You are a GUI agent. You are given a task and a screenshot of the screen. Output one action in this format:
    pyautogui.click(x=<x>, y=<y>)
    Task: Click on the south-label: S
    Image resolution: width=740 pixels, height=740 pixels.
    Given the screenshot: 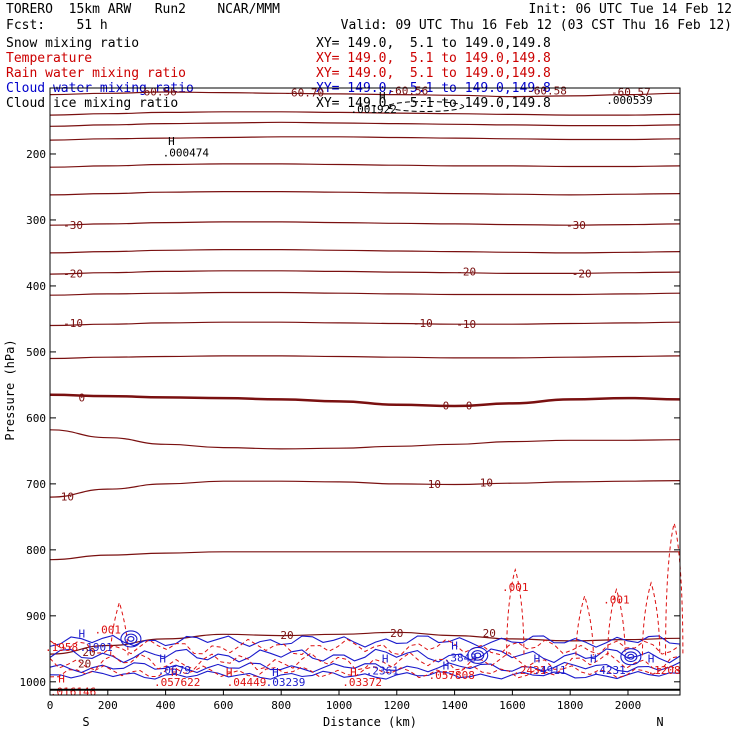 What is the action you would take?
    pyautogui.click(x=85, y=722)
    